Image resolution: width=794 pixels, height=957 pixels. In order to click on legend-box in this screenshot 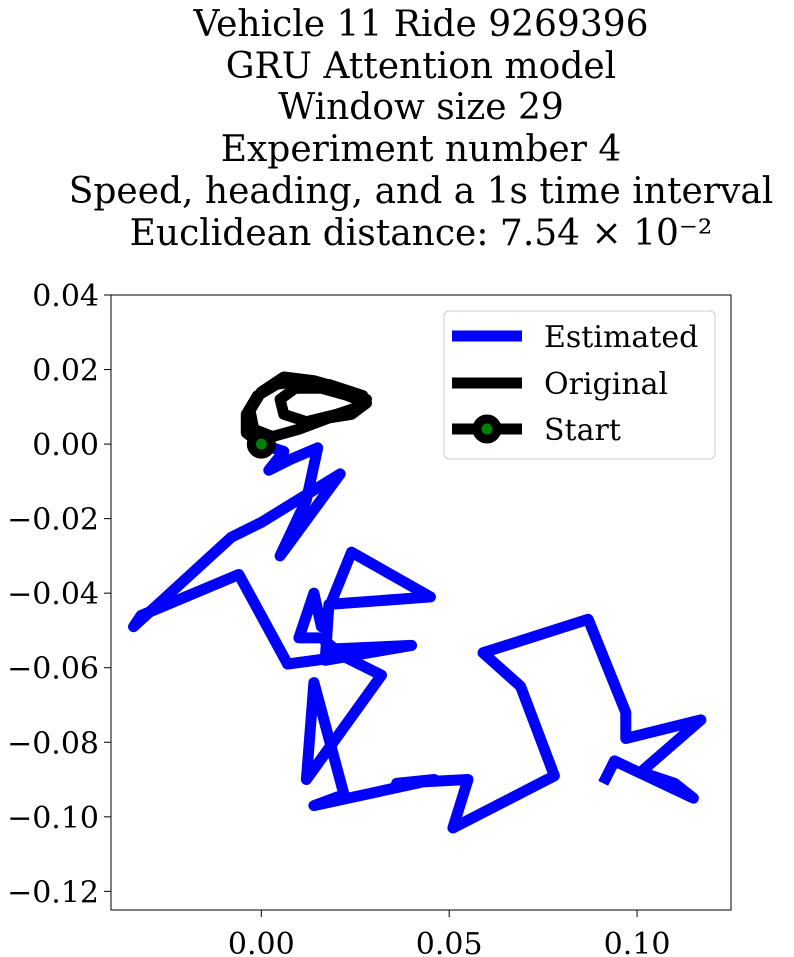, I will do `click(579, 385)`.